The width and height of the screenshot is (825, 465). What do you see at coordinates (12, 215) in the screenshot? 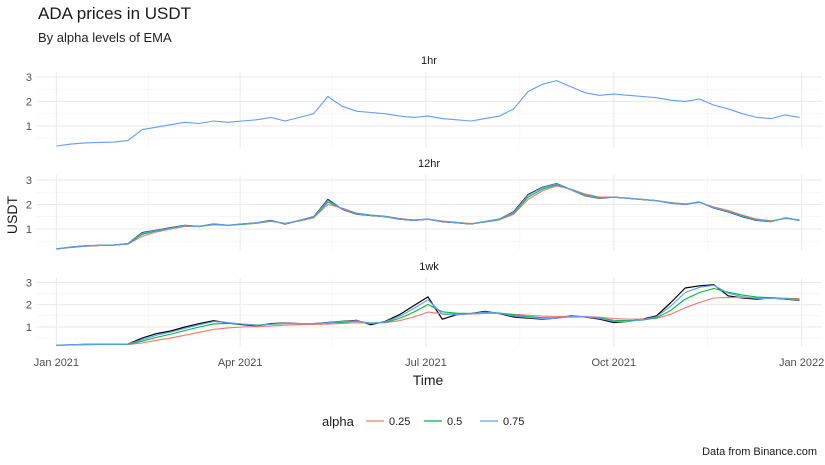
I see `y-axis-title: USDT` at bounding box center [12, 215].